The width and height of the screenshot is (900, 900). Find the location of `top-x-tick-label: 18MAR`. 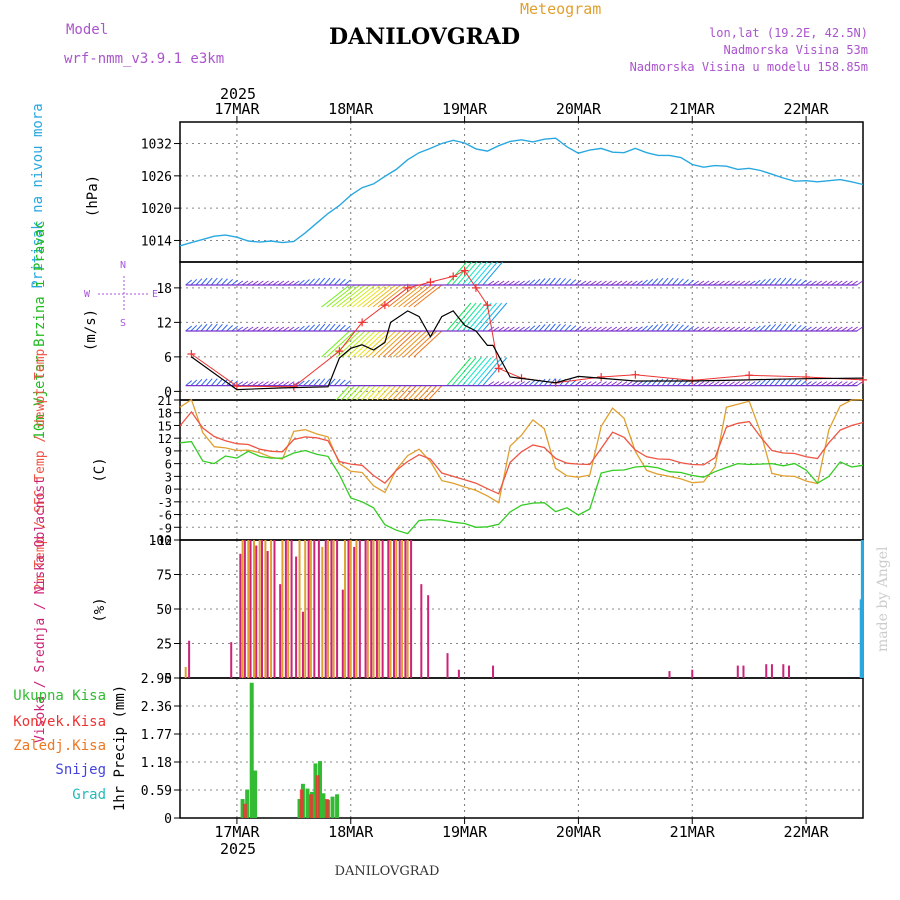

top-x-tick-label: 18MAR is located at coordinates (351, 109).